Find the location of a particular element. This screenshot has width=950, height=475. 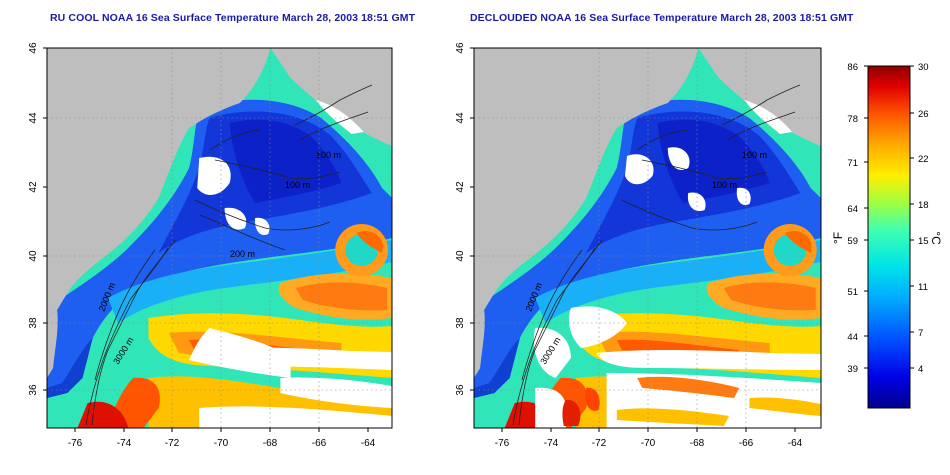

colorbar-gradient is located at coordinates (889, 237).